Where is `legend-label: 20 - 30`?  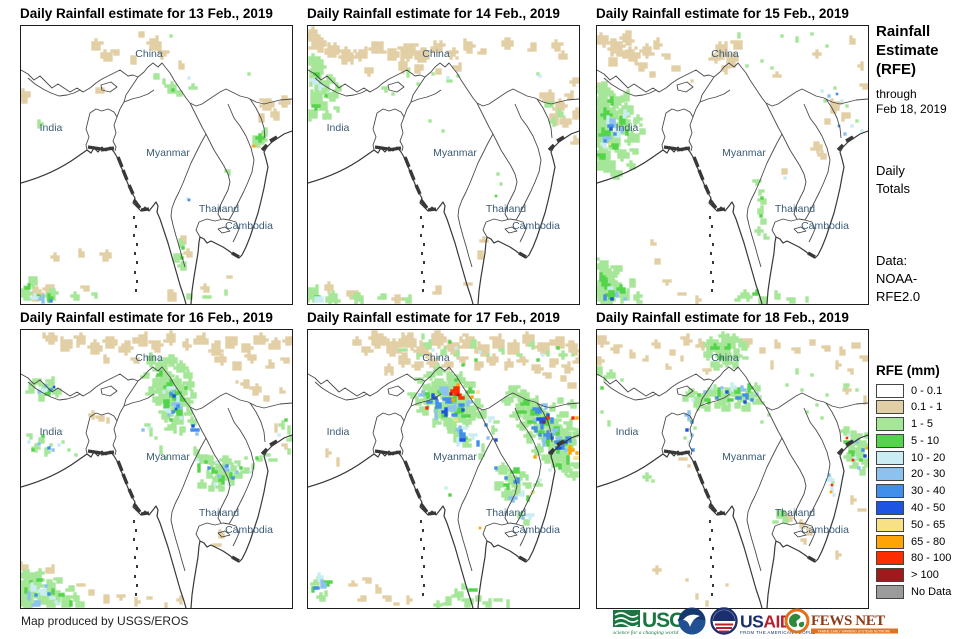
legend-label: 20 - 30 is located at coordinates (928, 474).